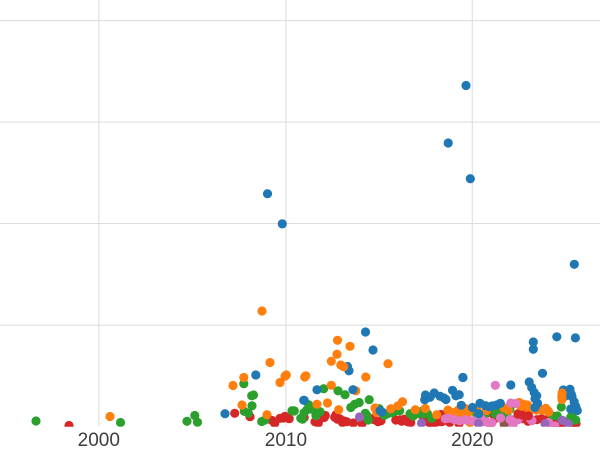 This screenshot has height=450, width=600. I want to click on svg-text: 2010, so click(286, 440).